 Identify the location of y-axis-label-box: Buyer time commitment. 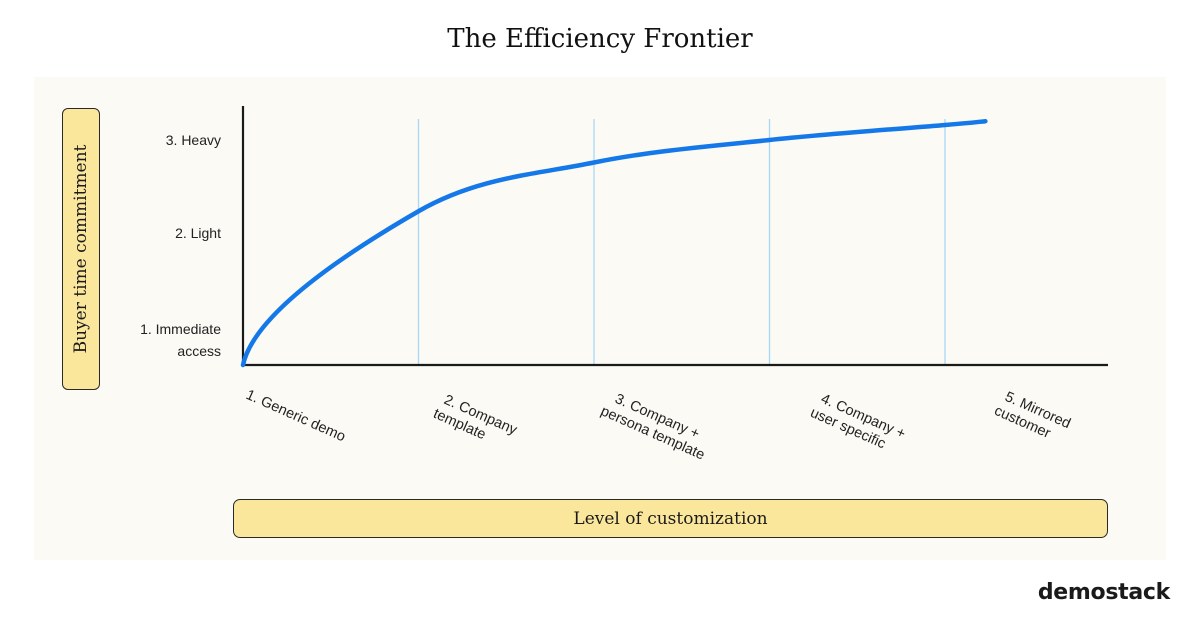
(81, 249).